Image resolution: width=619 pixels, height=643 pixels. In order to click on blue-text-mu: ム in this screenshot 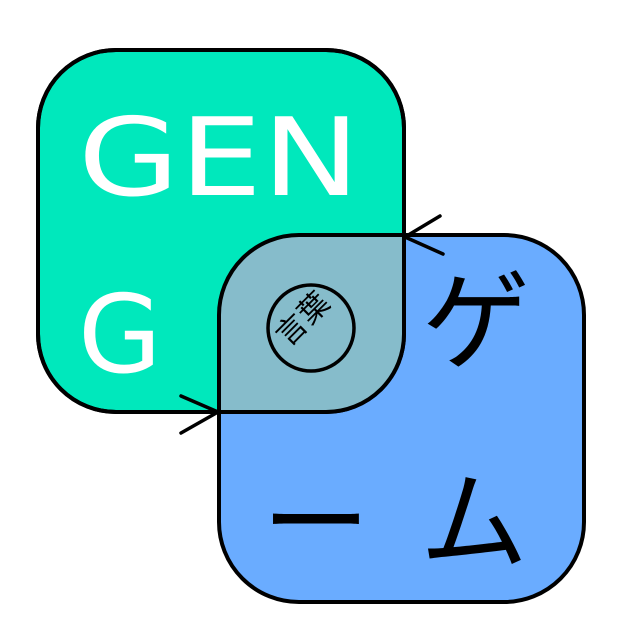, I will do `click(474, 523)`.